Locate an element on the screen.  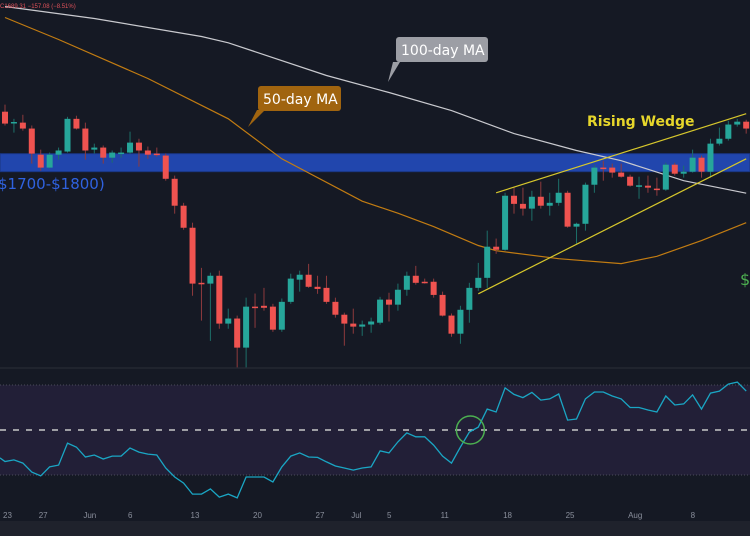
zone-label: $1700-$1800) is located at coordinates (52, 184).